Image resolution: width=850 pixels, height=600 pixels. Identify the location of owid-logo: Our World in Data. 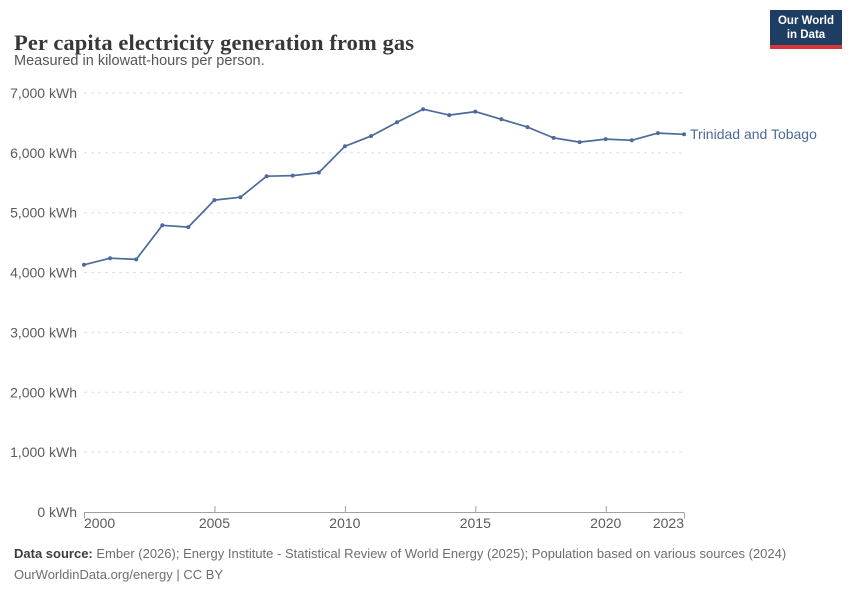
(806, 29).